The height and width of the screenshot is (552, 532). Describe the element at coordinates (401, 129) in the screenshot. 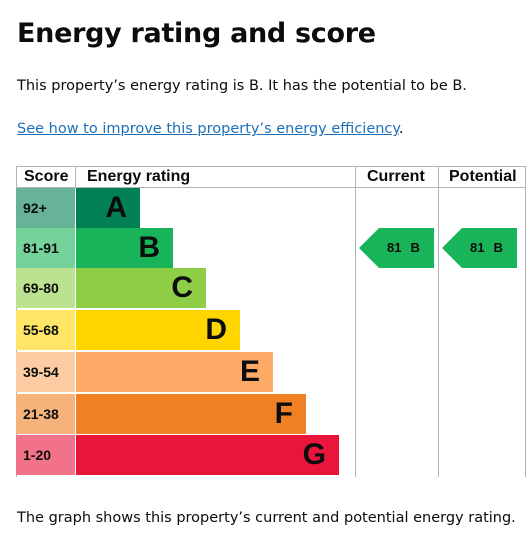

I see `improve-suffix: .` at that location.